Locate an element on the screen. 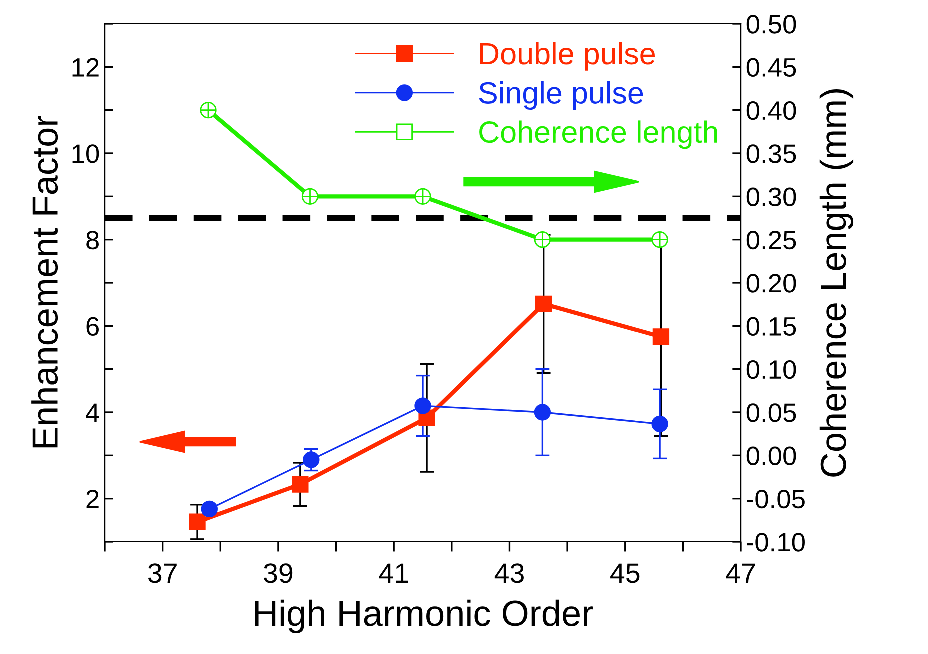 The image size is (928, 654). x-tick-label: 47 is located at coordinates (741, 573).